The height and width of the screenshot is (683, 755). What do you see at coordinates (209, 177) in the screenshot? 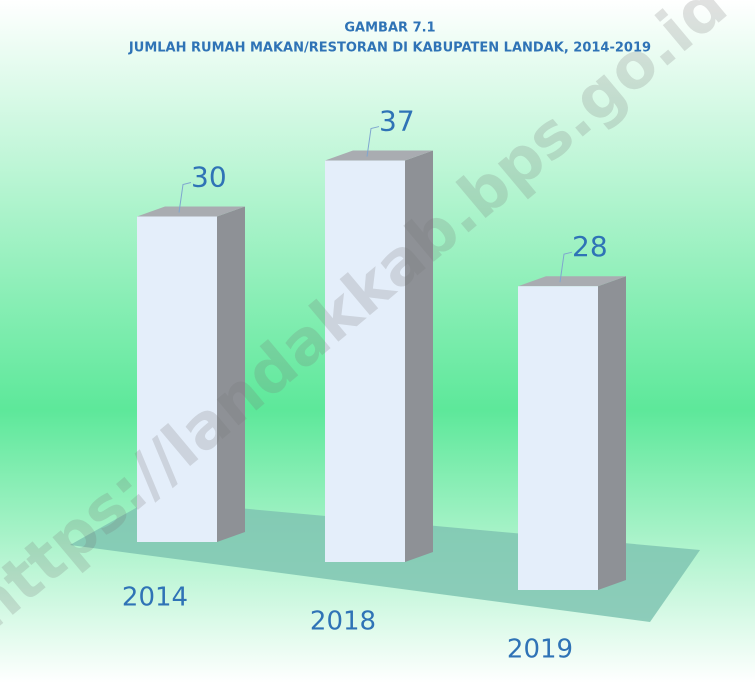
I see `value-label: 30` at bounding box center [209, 177].